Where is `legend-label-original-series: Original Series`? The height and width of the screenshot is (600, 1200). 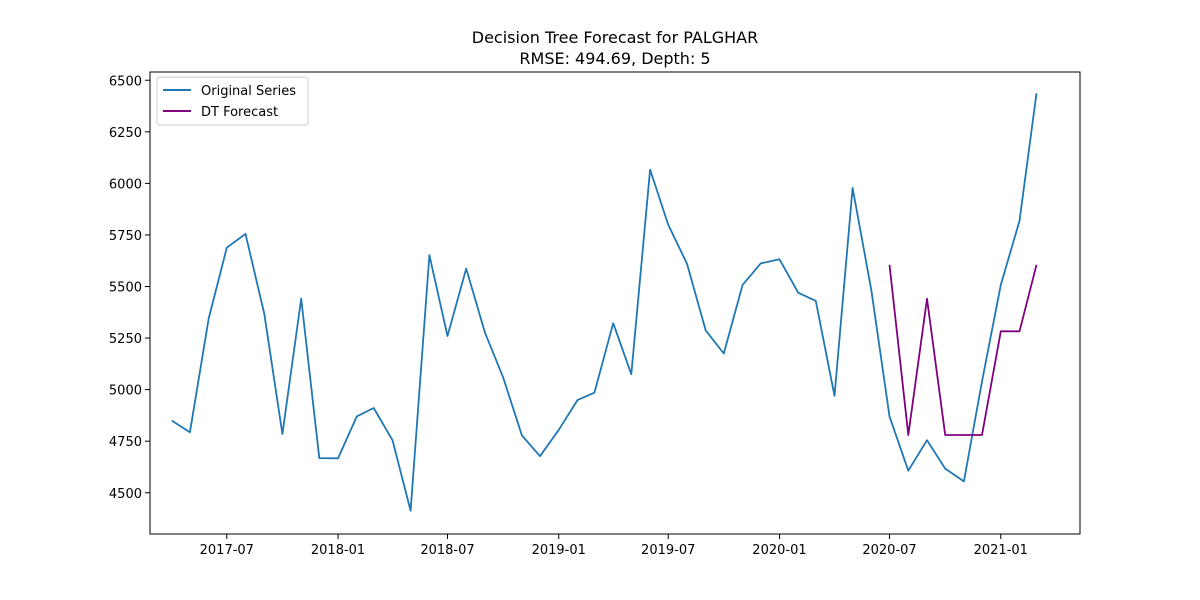 legend-label-original-series: Original Series is located at coordinates (248, 91).